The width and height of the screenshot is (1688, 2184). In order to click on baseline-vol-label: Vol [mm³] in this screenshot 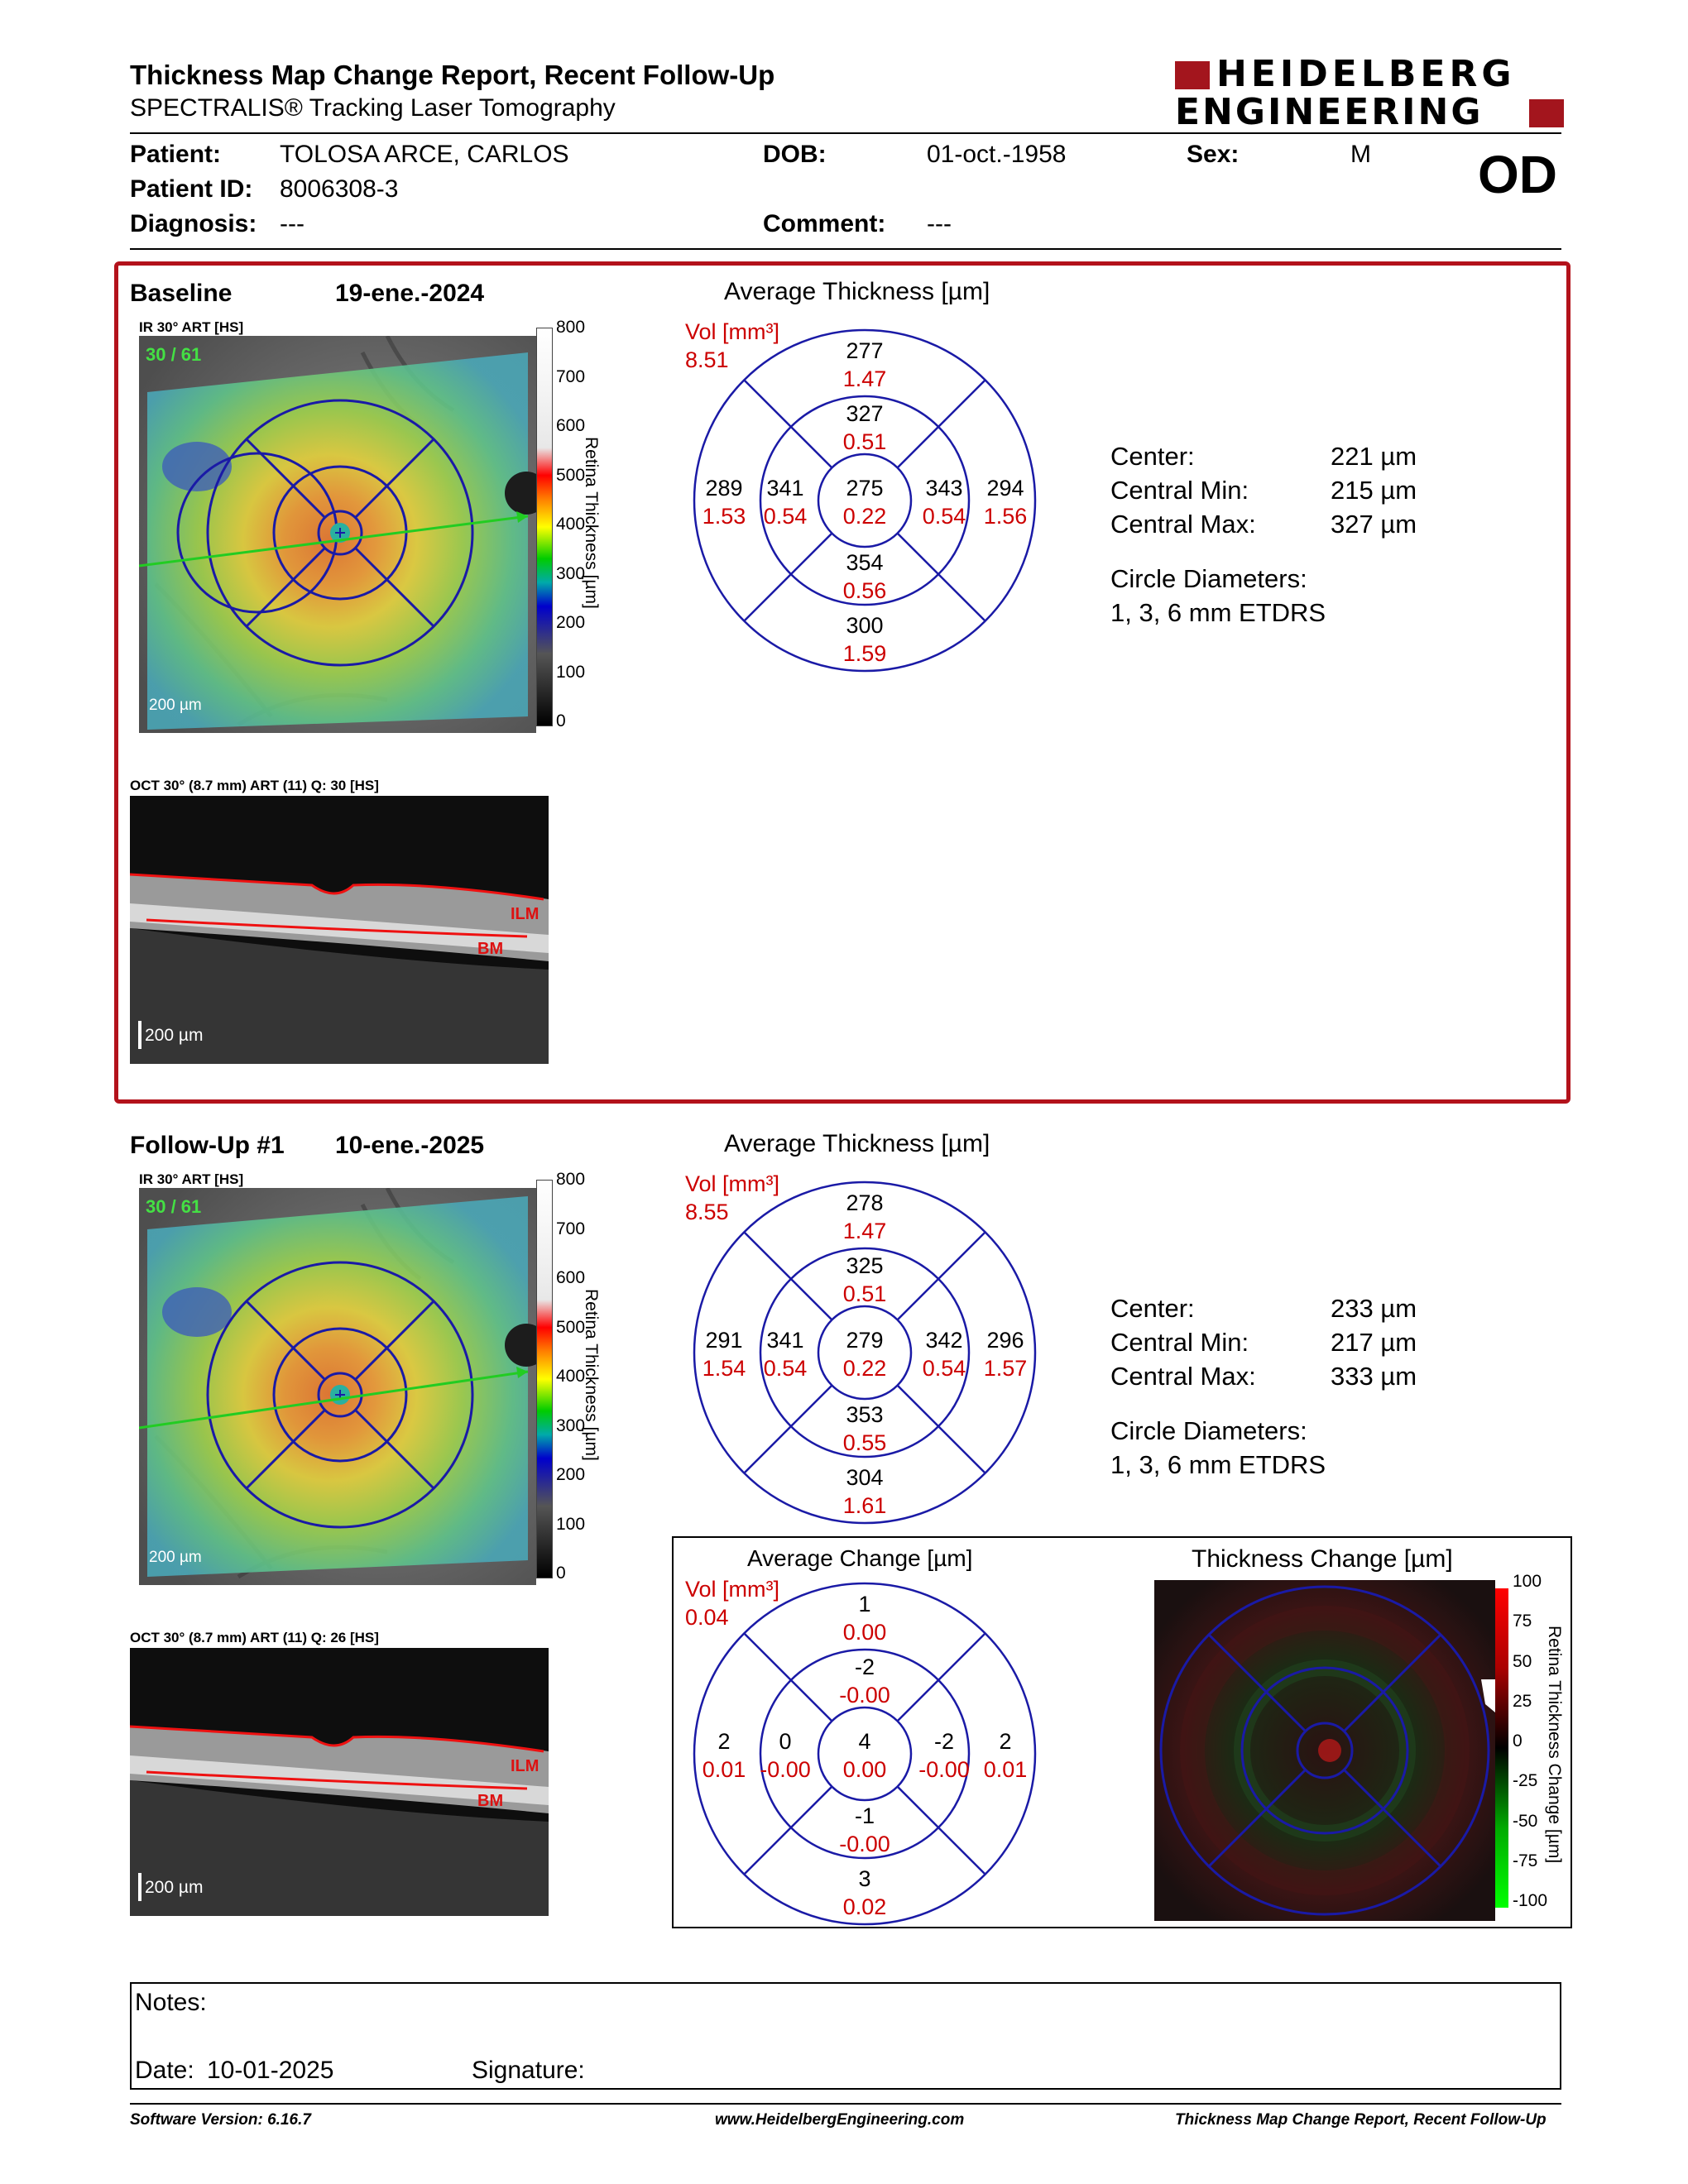, I will do `click(732, 331)`.